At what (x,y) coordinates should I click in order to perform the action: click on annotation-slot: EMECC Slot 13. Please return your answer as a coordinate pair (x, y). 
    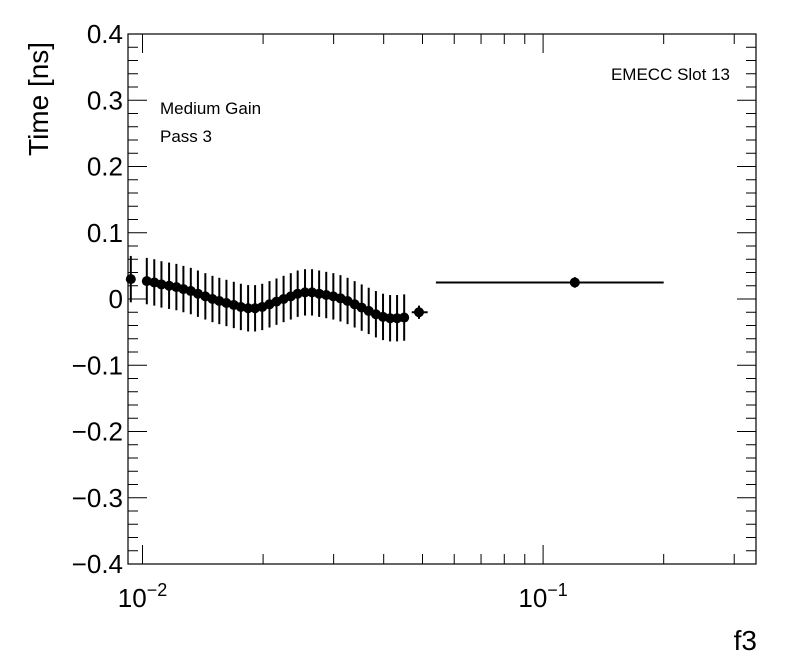
    Looking at the image, I should click on (670, 74).